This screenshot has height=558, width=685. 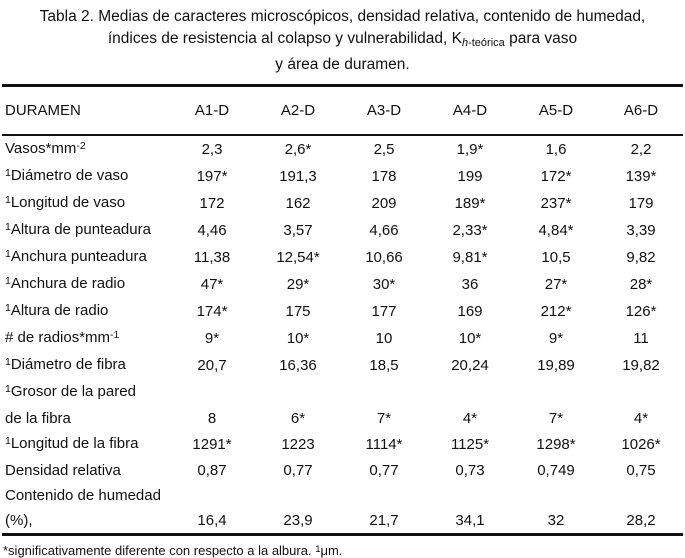 What do you see at coordinates (85, 110) in the screenshot?
I see `header-cell-duramen: DURAMEN` at bounding box center [85, 110].